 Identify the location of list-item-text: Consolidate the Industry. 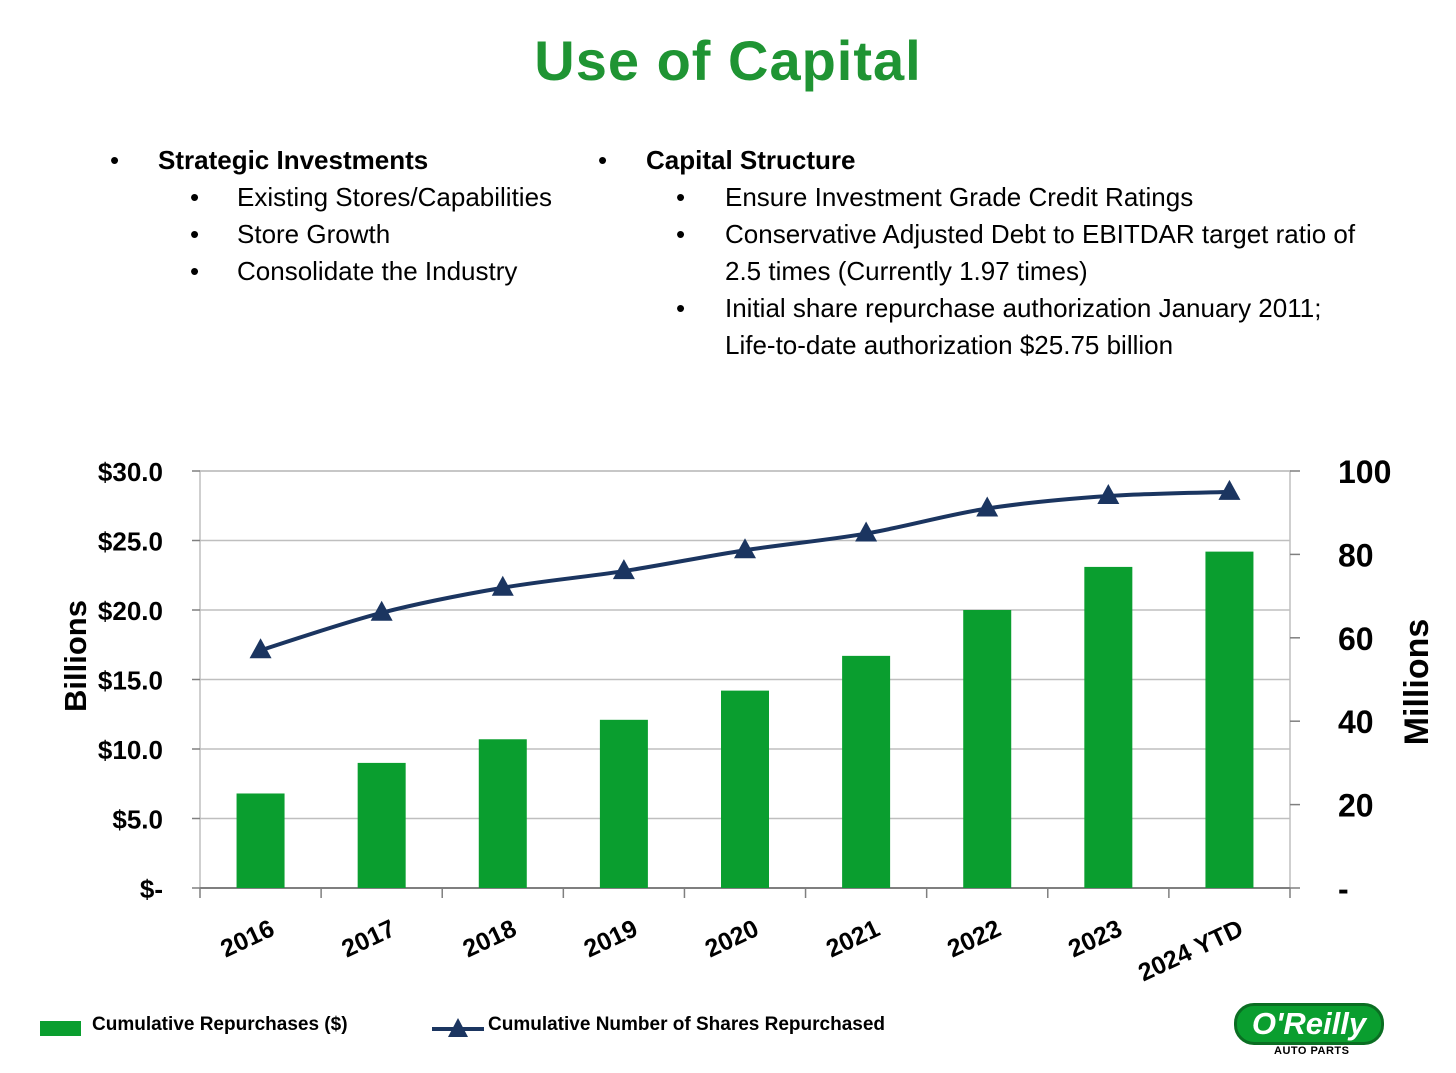
(377, 271).